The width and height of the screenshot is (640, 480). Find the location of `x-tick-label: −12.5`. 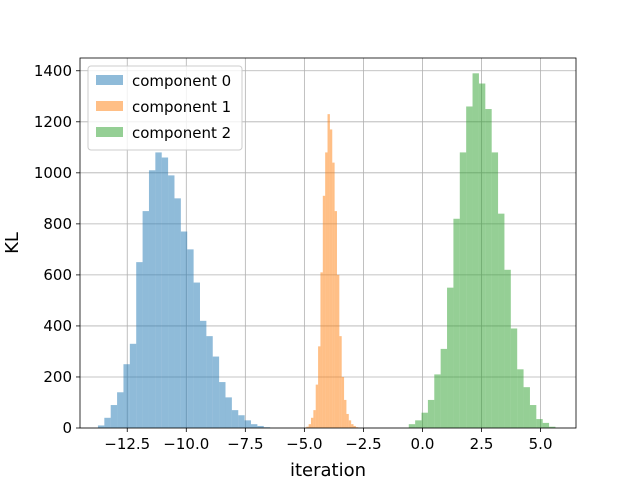

x-tick-label: −12.5 is located at coordinates (127, 444).